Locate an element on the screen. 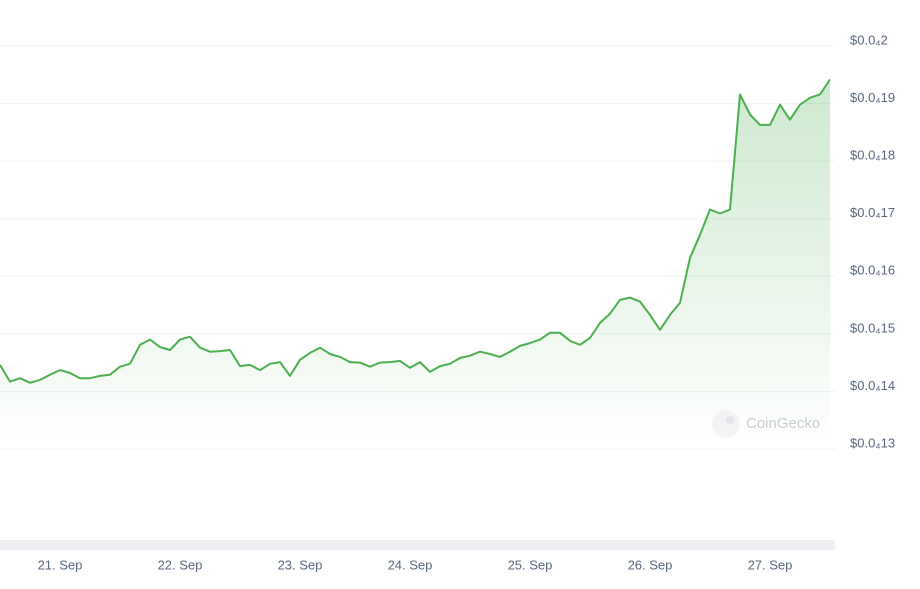 Image resolution: width=920 pixels, height=589 pixels. y-tick-label: $0.0₄2 is located at coordinates (869, 39).